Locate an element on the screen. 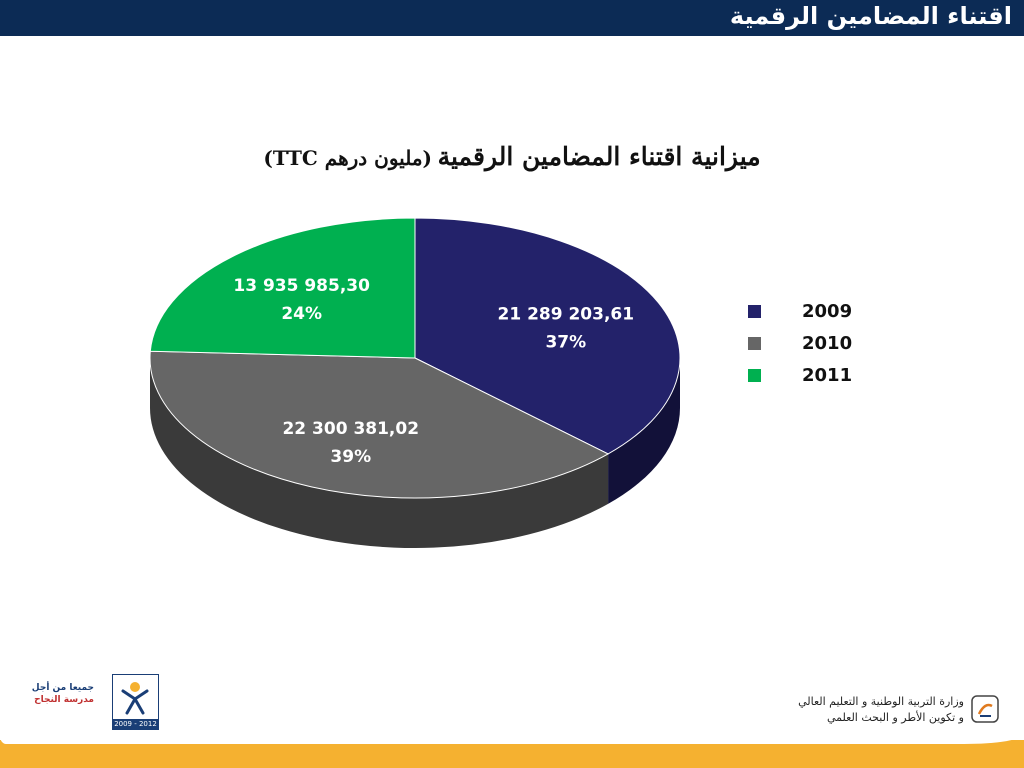 The height and width of the screenshot is (768, 1024). legend-swatch-2010 is located at coordinates (754, 343).